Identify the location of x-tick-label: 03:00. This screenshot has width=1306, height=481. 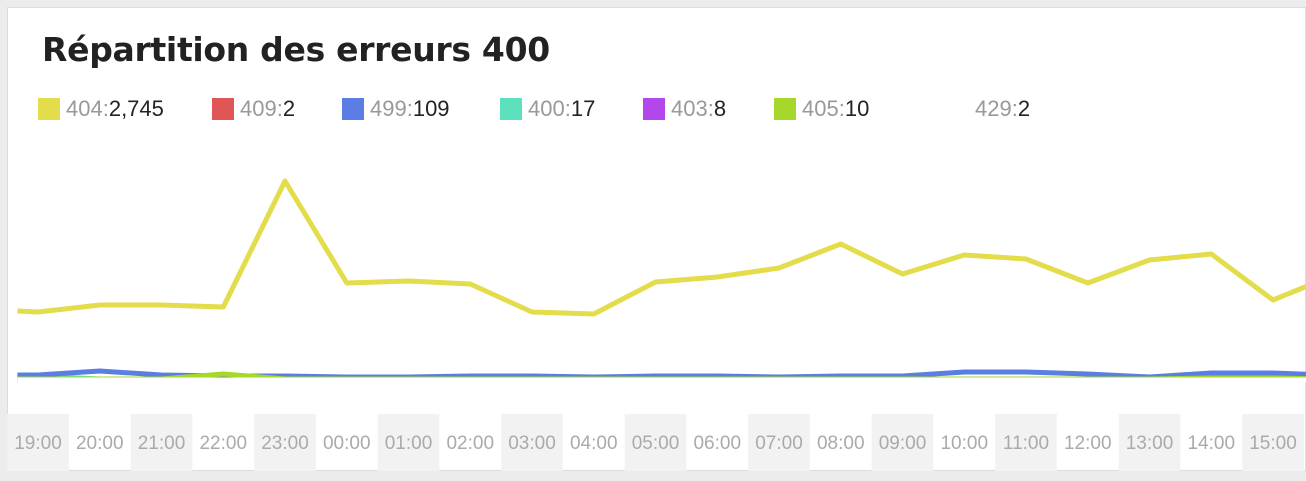
(532, 443).